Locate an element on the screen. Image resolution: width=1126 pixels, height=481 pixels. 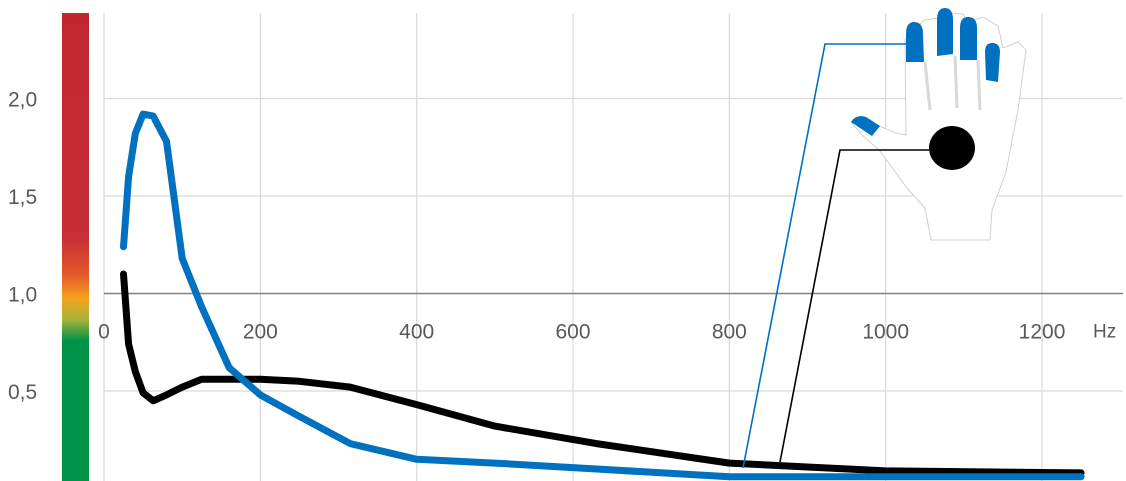
fingers-leader-line is located at coordinates (824, 256).